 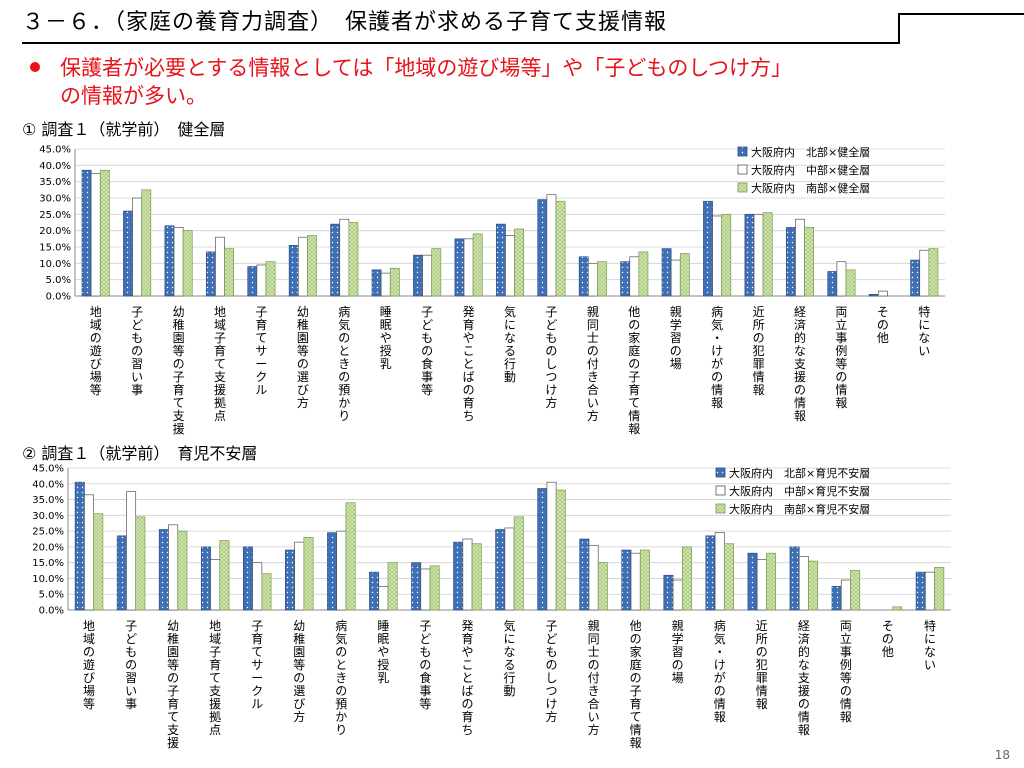 I want to click on legend-label: 大阪府内 中部×健全層, so click(x=810, y=170).